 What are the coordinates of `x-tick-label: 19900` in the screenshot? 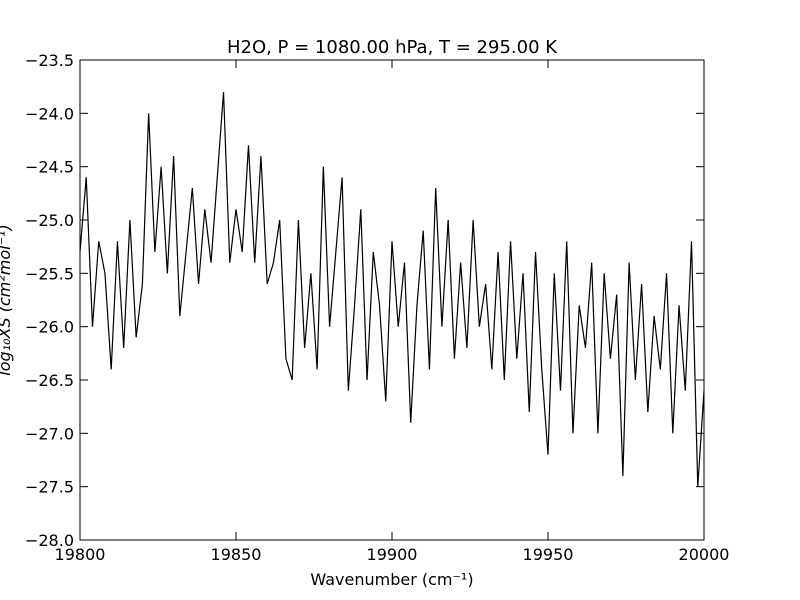 It's located at (392, 554).